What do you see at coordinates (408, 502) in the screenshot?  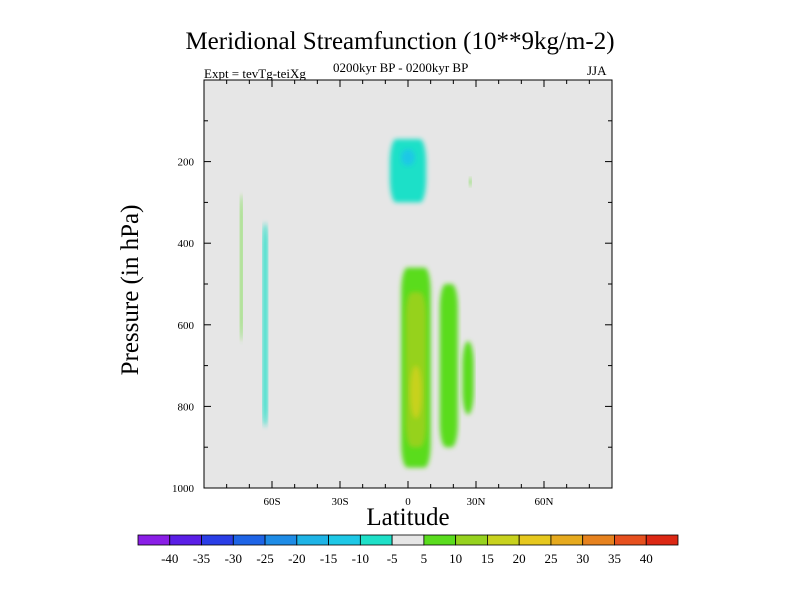 I see `x-tick-label: 0` at bounding box center [408, 502].